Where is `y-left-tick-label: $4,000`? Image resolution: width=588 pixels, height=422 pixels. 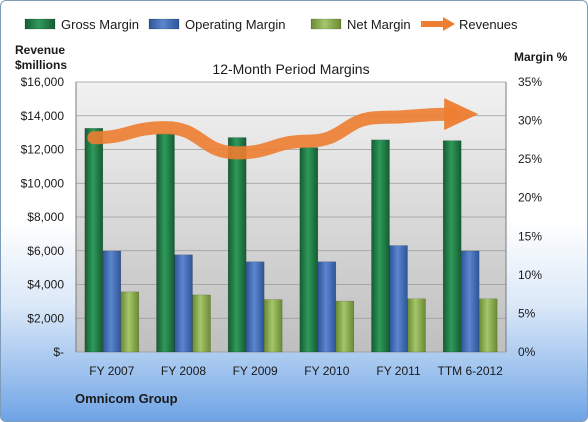
y-left-tick-label: $4,000 is located at coordinates (45, 285).